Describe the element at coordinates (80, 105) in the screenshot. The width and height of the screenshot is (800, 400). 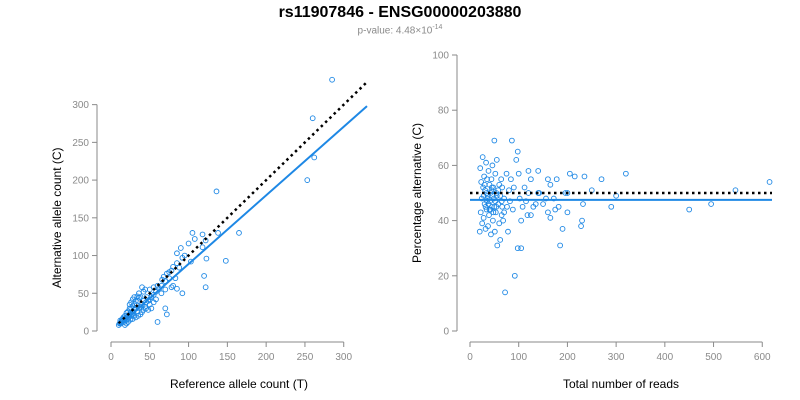
I see `y-tick-label: 300` at that location.